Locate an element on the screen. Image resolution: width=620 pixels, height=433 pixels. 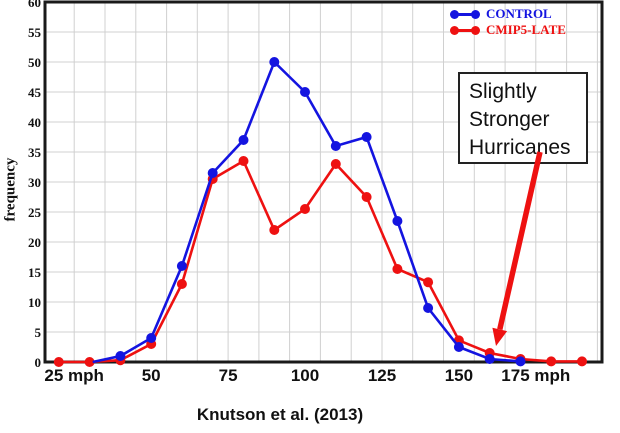
x-tick-label: 100 is located at coordinates (305, 375).